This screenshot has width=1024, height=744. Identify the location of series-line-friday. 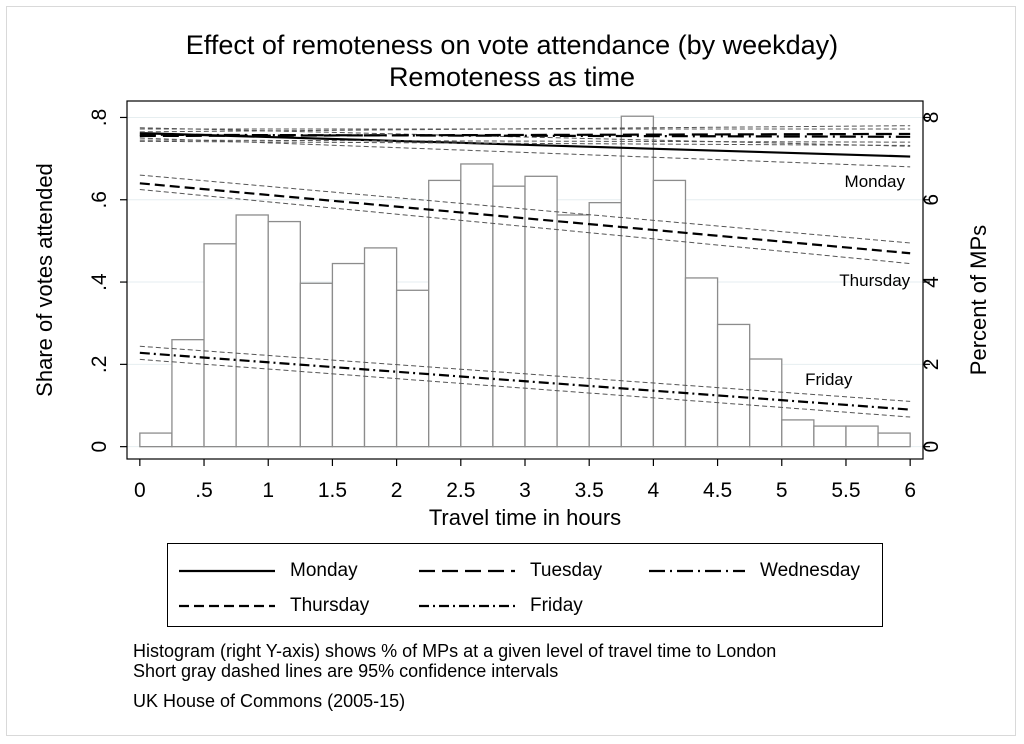
(525, 381).